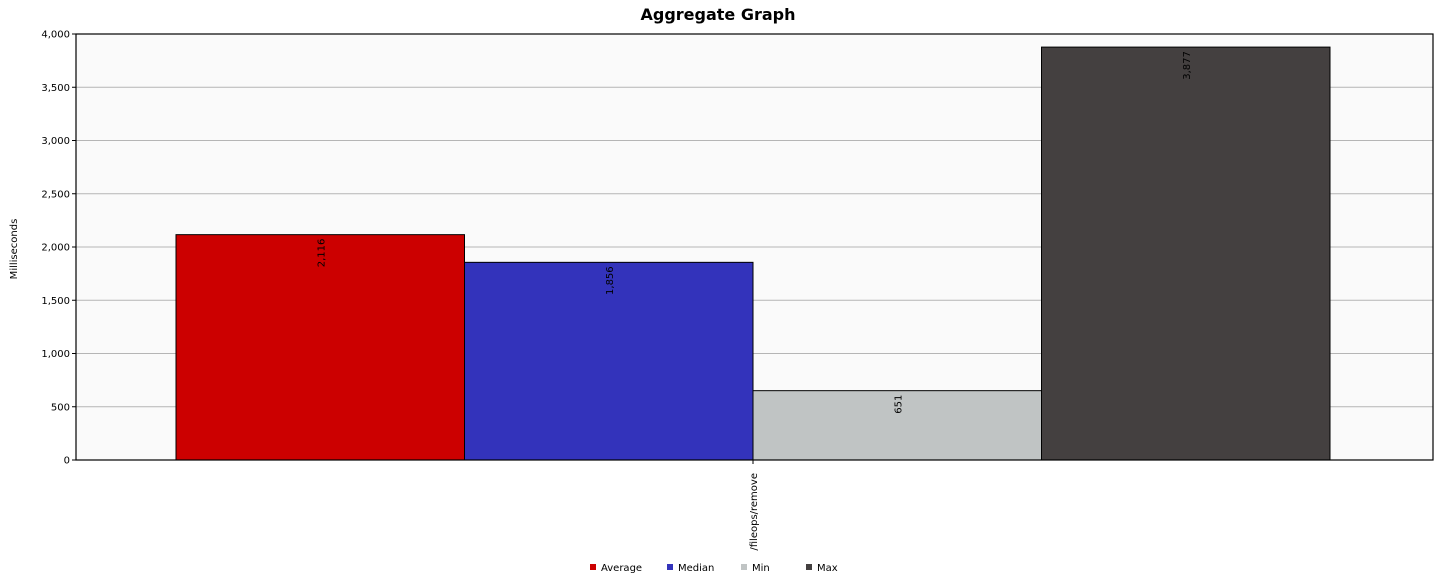 This screenshot has width=1437, height=584. I want to click on x-axis: /fileops/remove, so click(754, 505).